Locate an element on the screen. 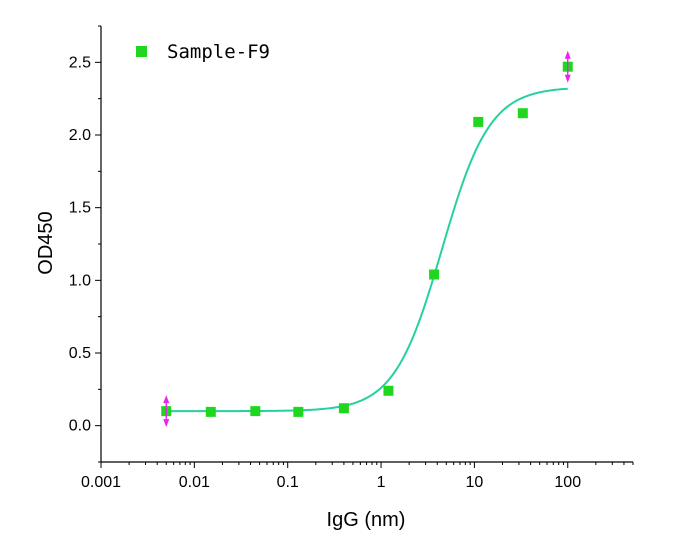 The image size is (691, 557). legend: Sample-F9 is located at coordinates (203, 52).